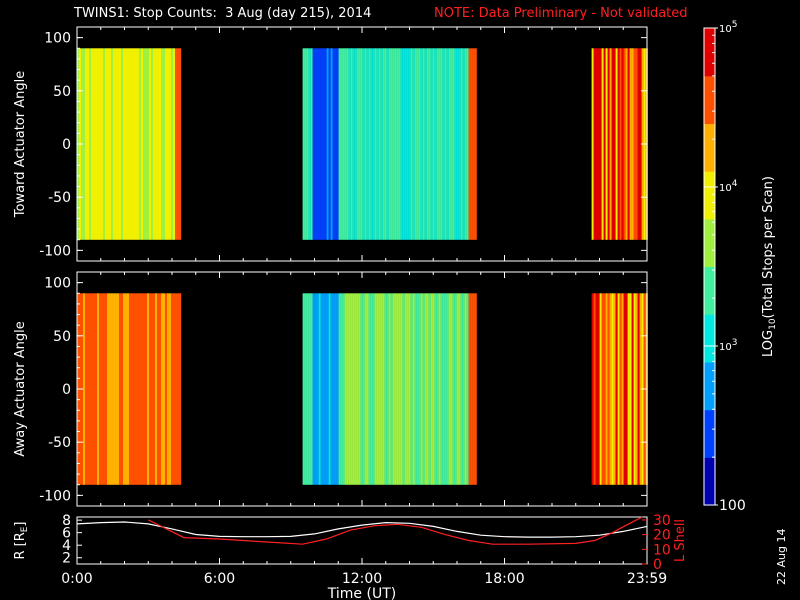 Image resolution: width=800 pixels, height=600 pixels. I want to click on colorbar-tick-base: 10, so click(725, 29).